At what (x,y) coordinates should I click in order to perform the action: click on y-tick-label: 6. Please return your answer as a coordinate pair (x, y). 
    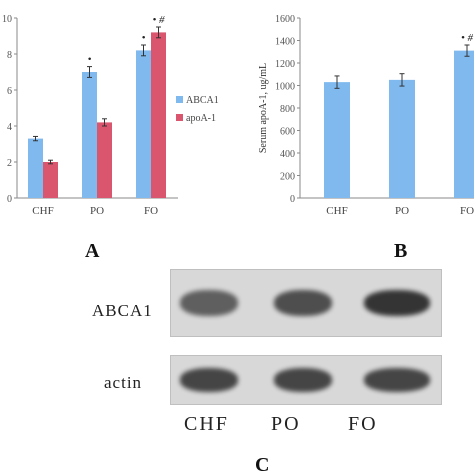
    Looking at the image, I should click on (9, 91).